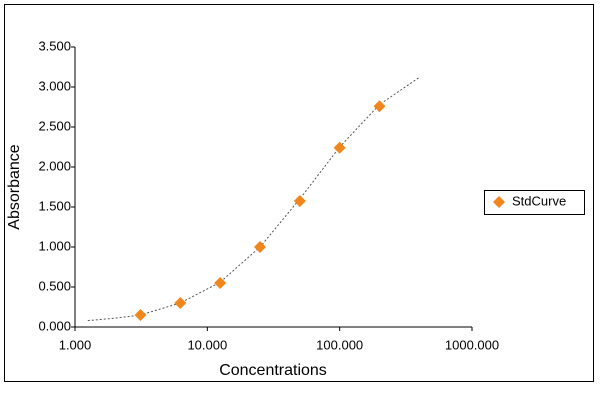 The width and height of the screenshot is (600, 400). What do you see at coordinates (54, 85) in the screenshot?
I see `y-tick-label: 3.000` at bounding box center [54, 85].